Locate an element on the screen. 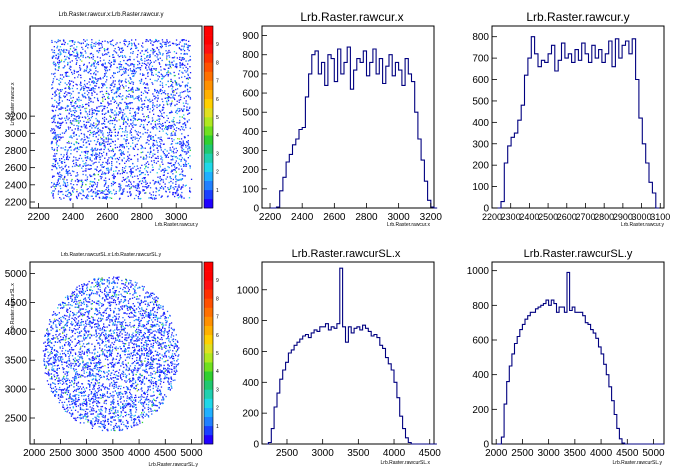 The width and height of the screenshot is (696, 472). x-tick-label: 2600 is located at coordinates (567, 217).